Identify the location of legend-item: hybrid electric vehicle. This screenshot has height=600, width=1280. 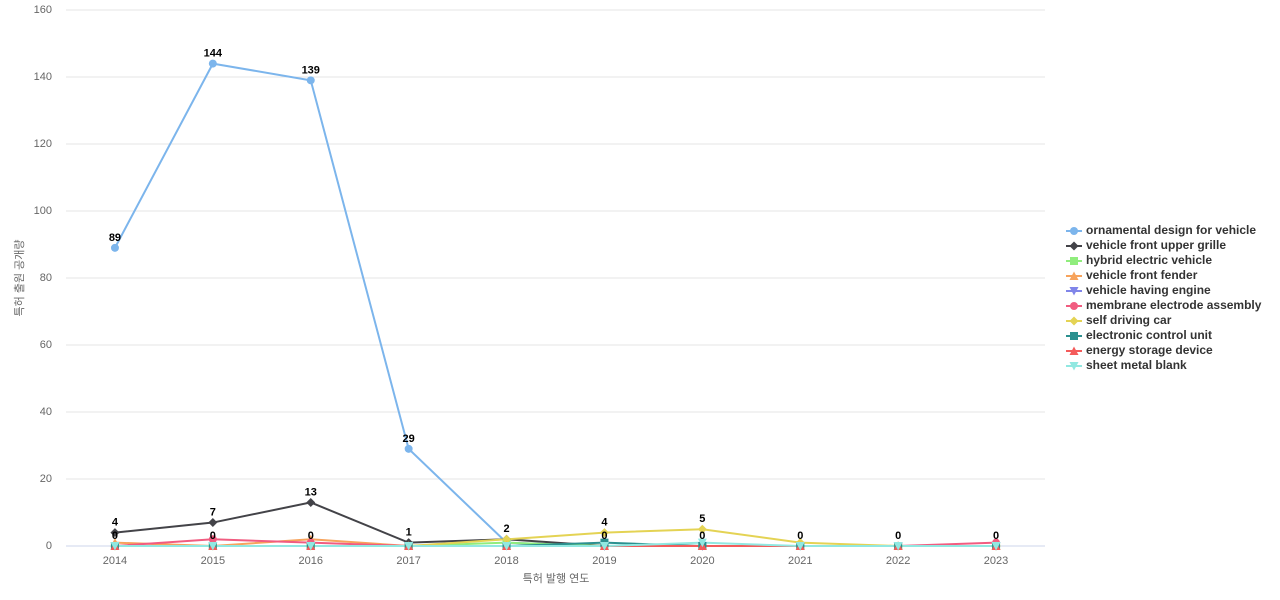
(1139, 260).